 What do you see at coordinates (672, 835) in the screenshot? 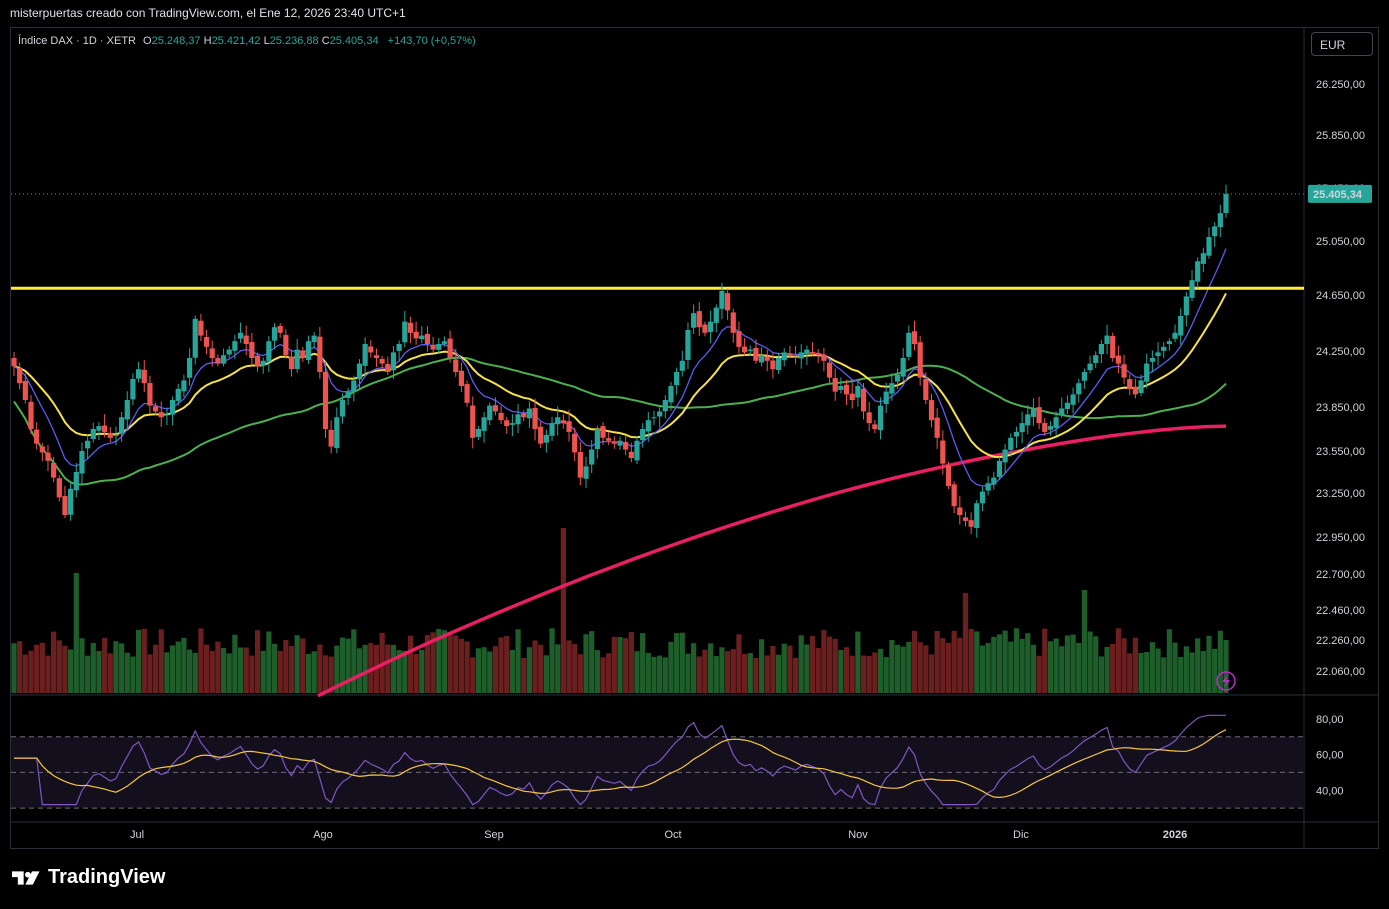
I see `time-tick-label: Oct` at bounding box center [672, 835].